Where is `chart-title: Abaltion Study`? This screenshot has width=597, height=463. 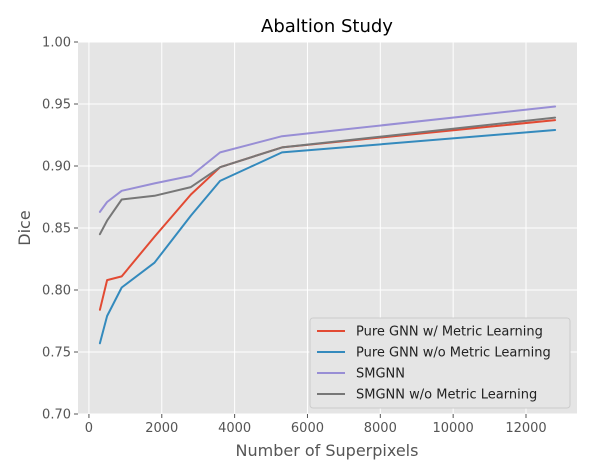 chart-title: Abaltion Study is located at coordinates (327, 26).